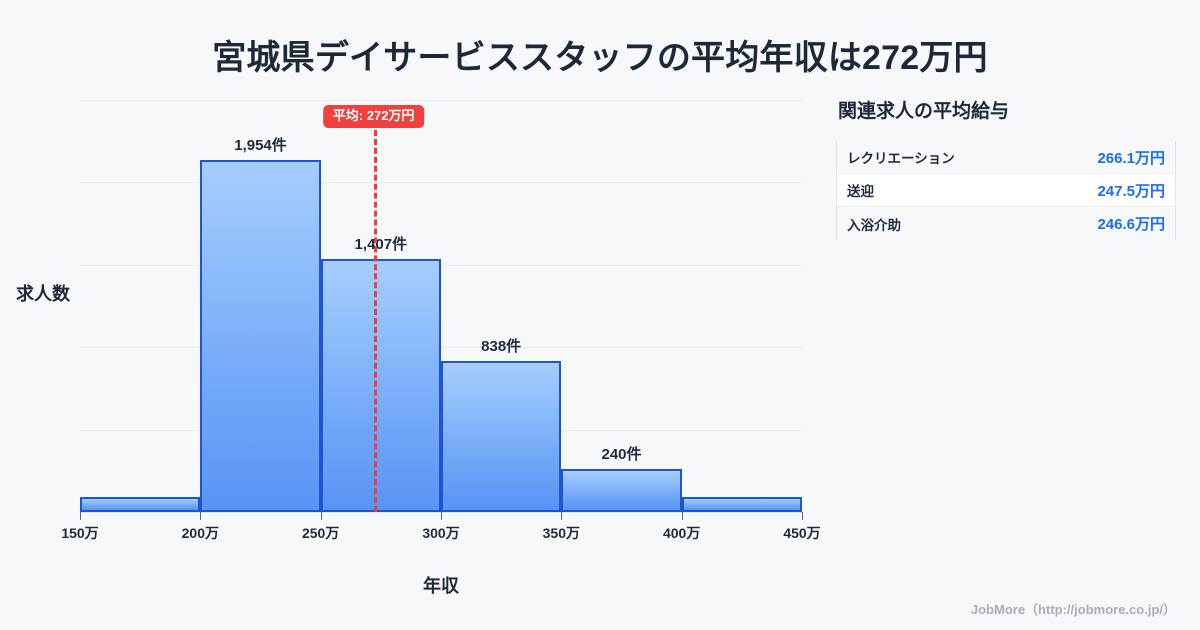 The width and height of the screenshot is (1200, 630). I want to click on bar-value-label: 838件, so click(501, 347).